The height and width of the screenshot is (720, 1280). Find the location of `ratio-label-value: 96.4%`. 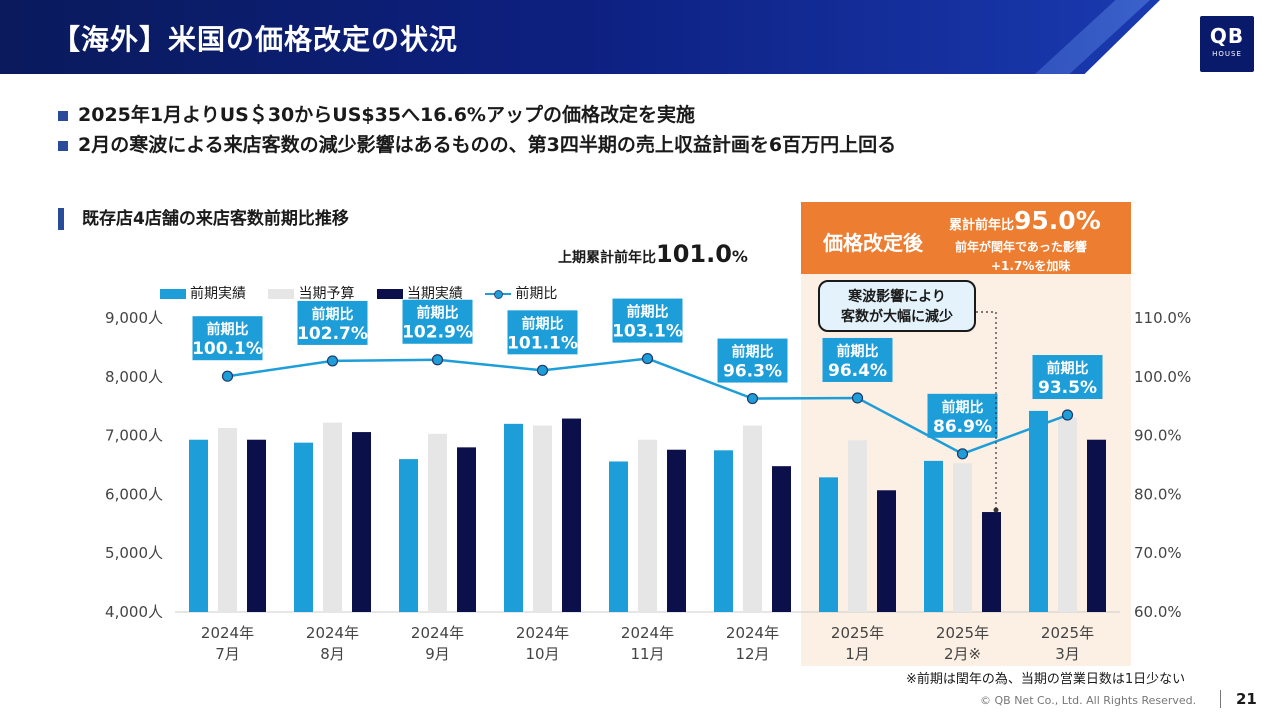

ratio-label-value: 96.4% is located at coordinates (857, 371).